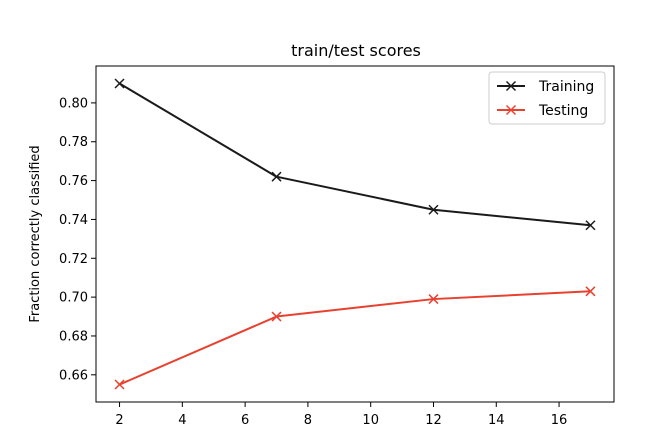  What do you see at coordinates (35, 233) in the screenshot?
I see `y-axis-label: Fraction correctly classified` at bounding box center [35, 233].